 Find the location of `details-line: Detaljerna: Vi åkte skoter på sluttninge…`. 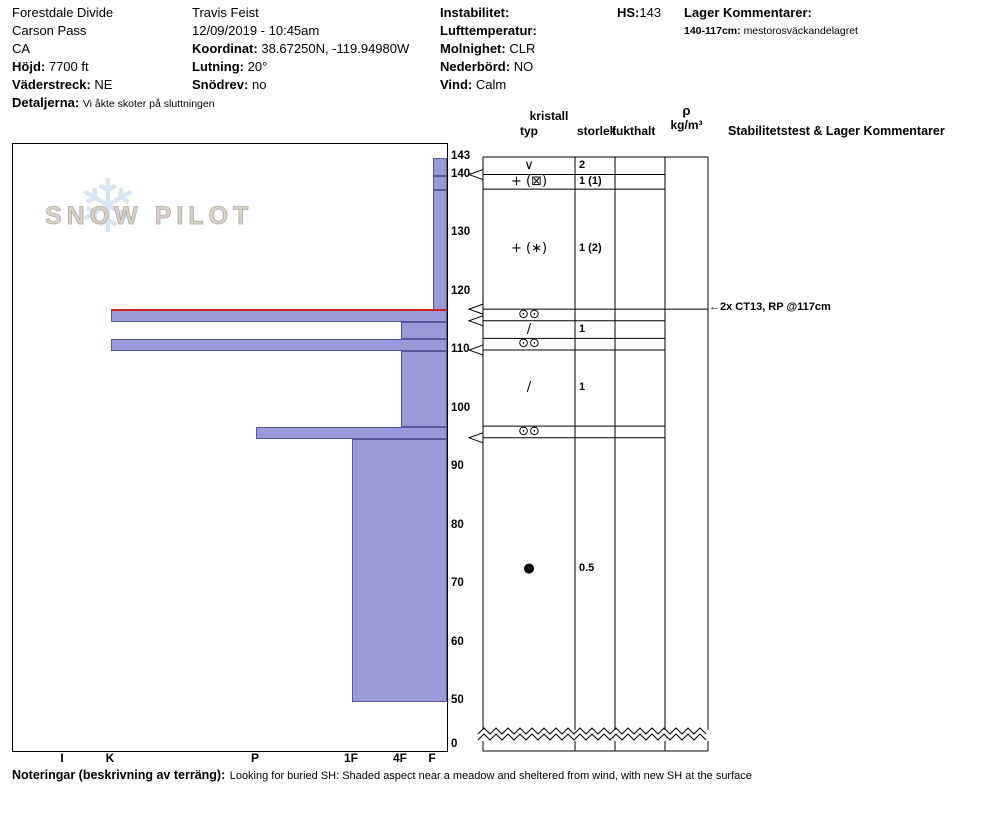

details-line: Detaljerna: Vi åkte skoter på sluttninge… is located at coordinates (113, 103).